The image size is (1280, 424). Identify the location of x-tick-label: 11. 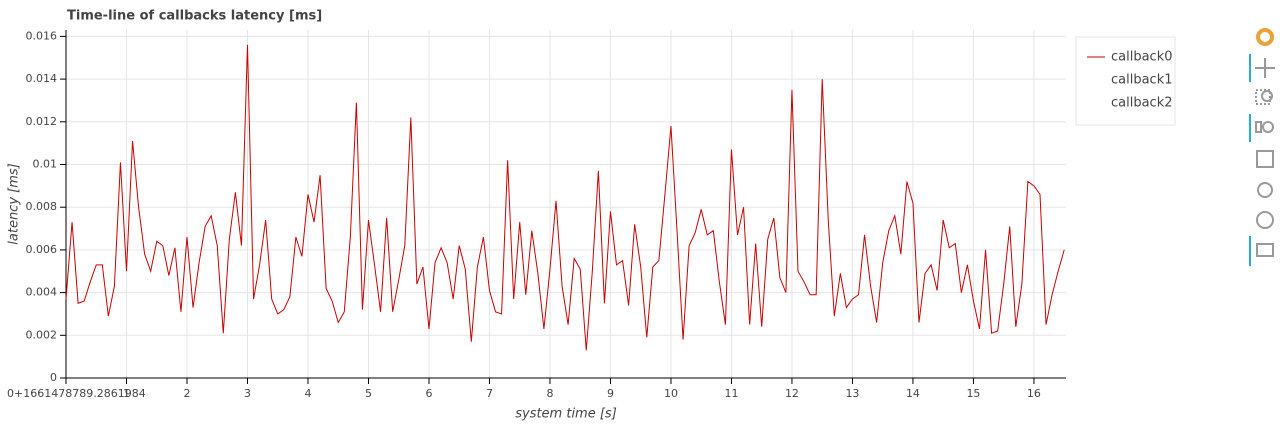
(731, 393).